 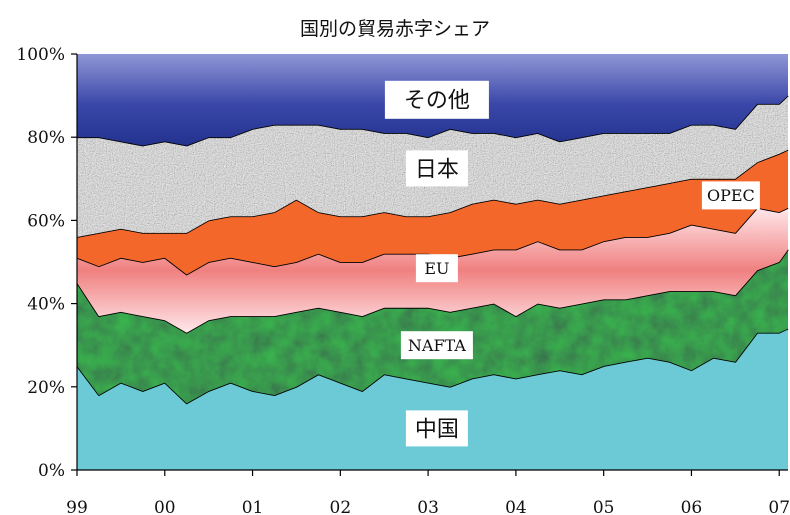 I want to click on series-label-eu: EU, so click(x=436, y=268).